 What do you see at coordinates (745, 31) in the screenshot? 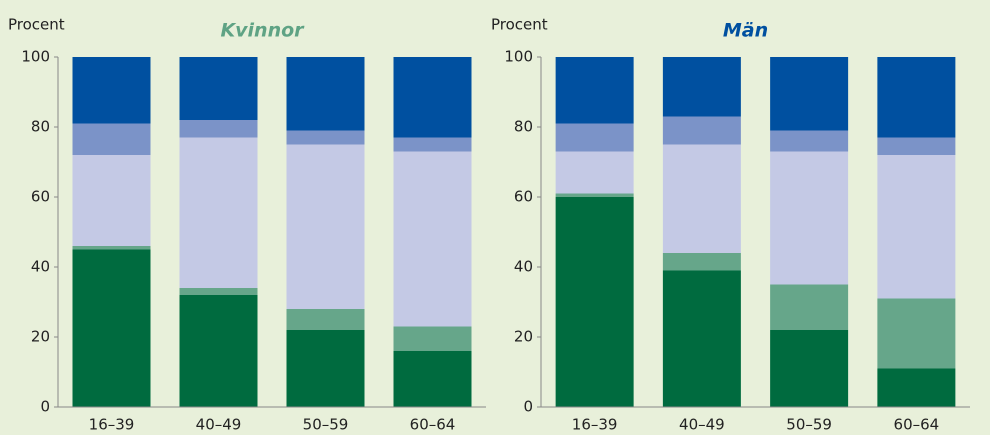
I see `chart-title: Män` at bounding box center [745, 31].